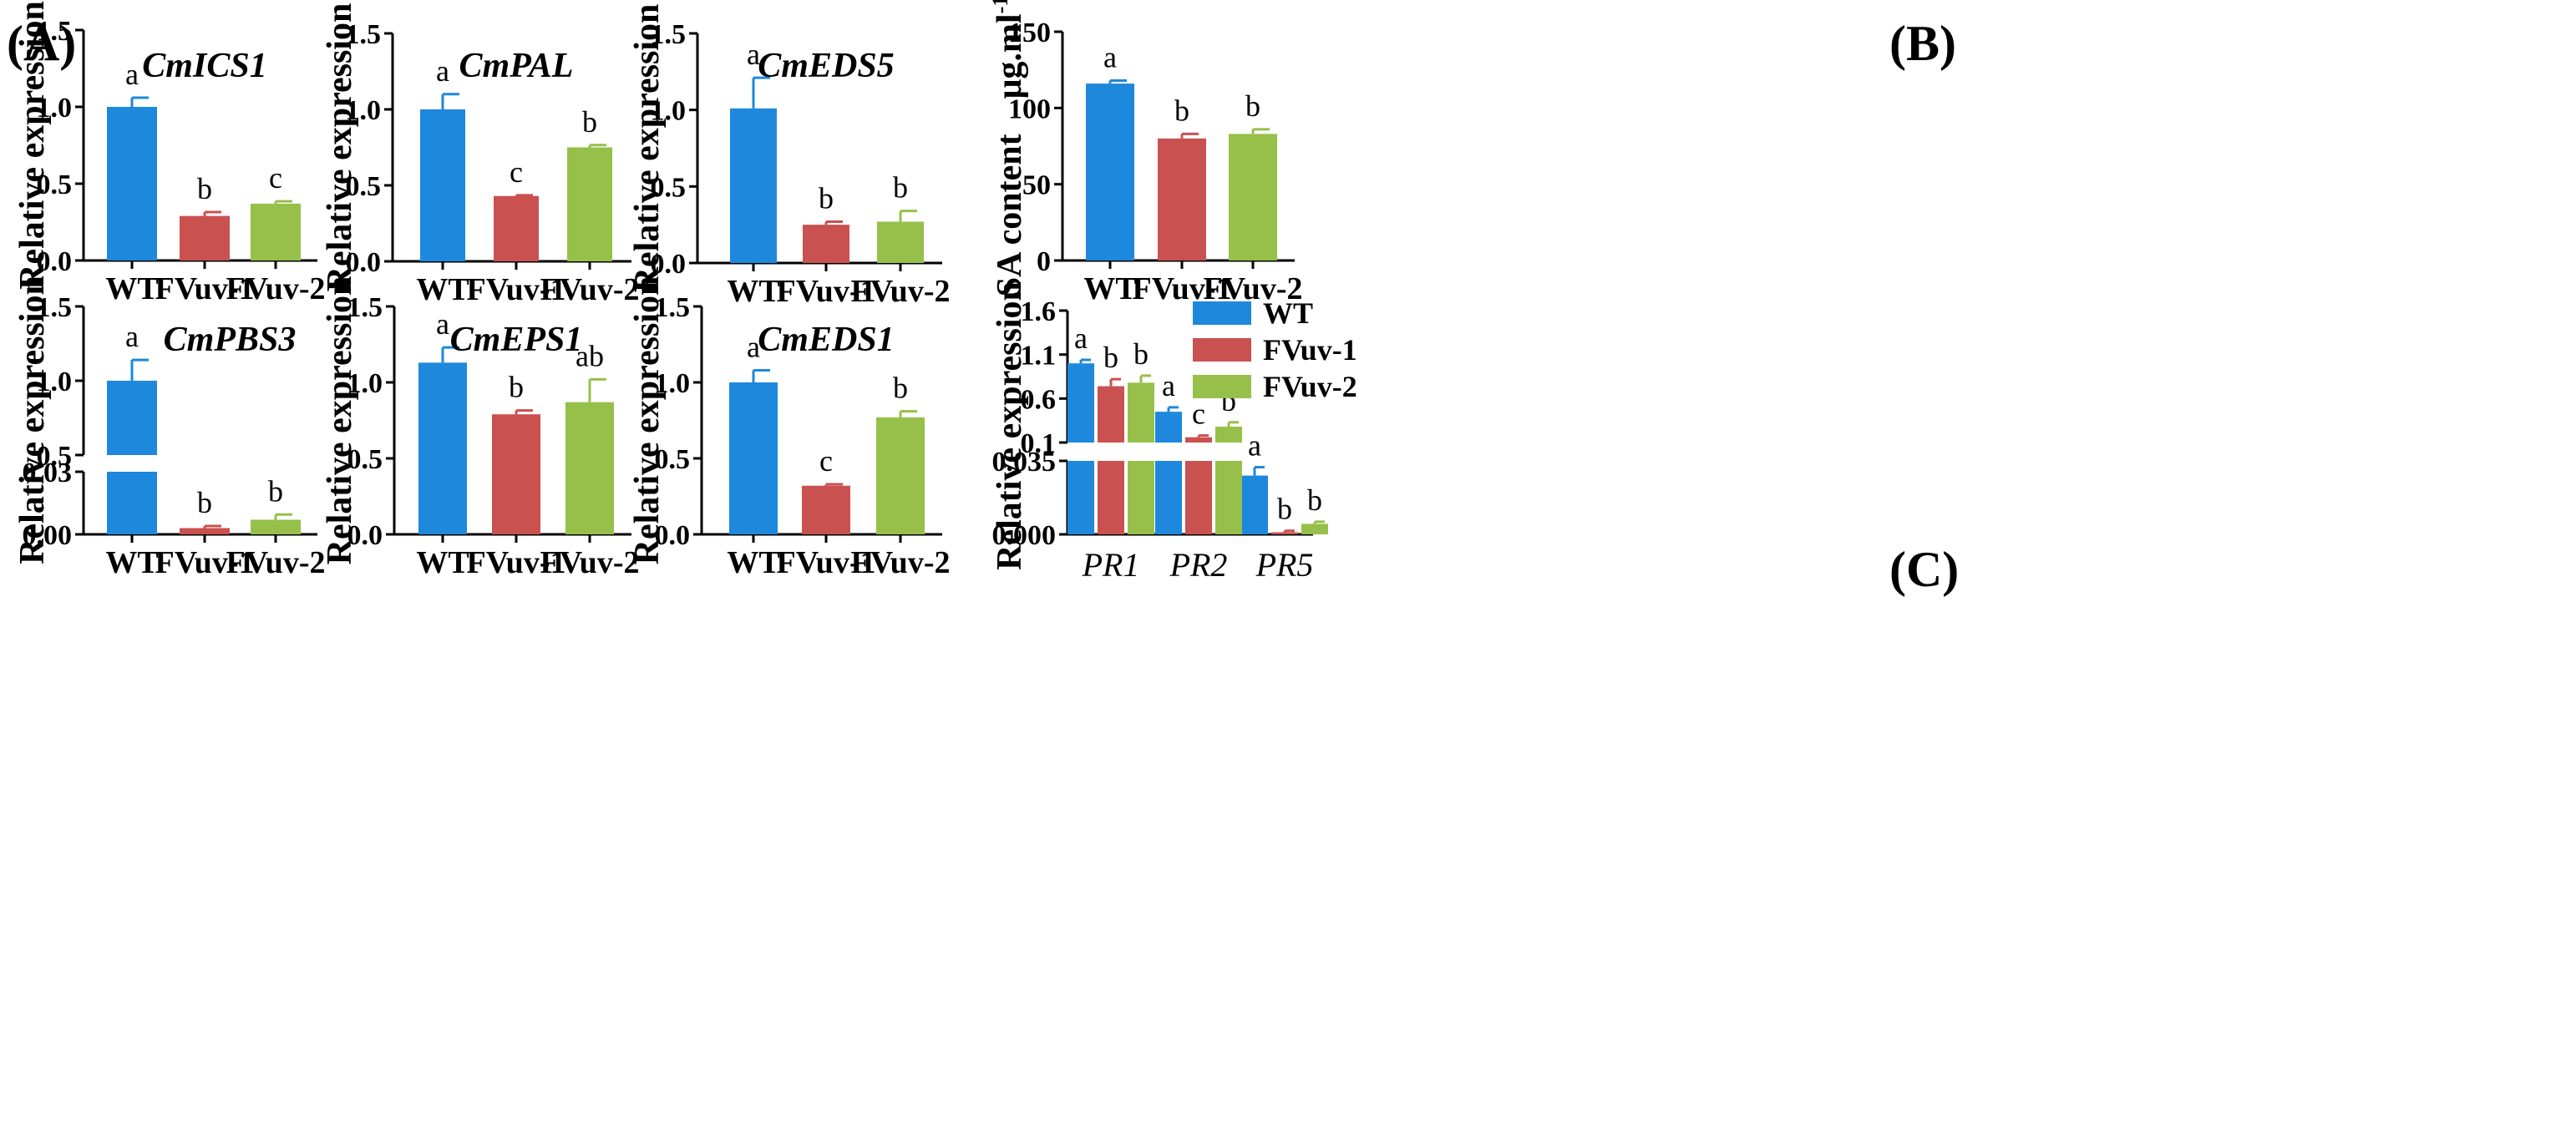 The width and height of the screenshot is (2576, 1133). I want to click on y-tick-label: 0.000, so click(1024, 536).